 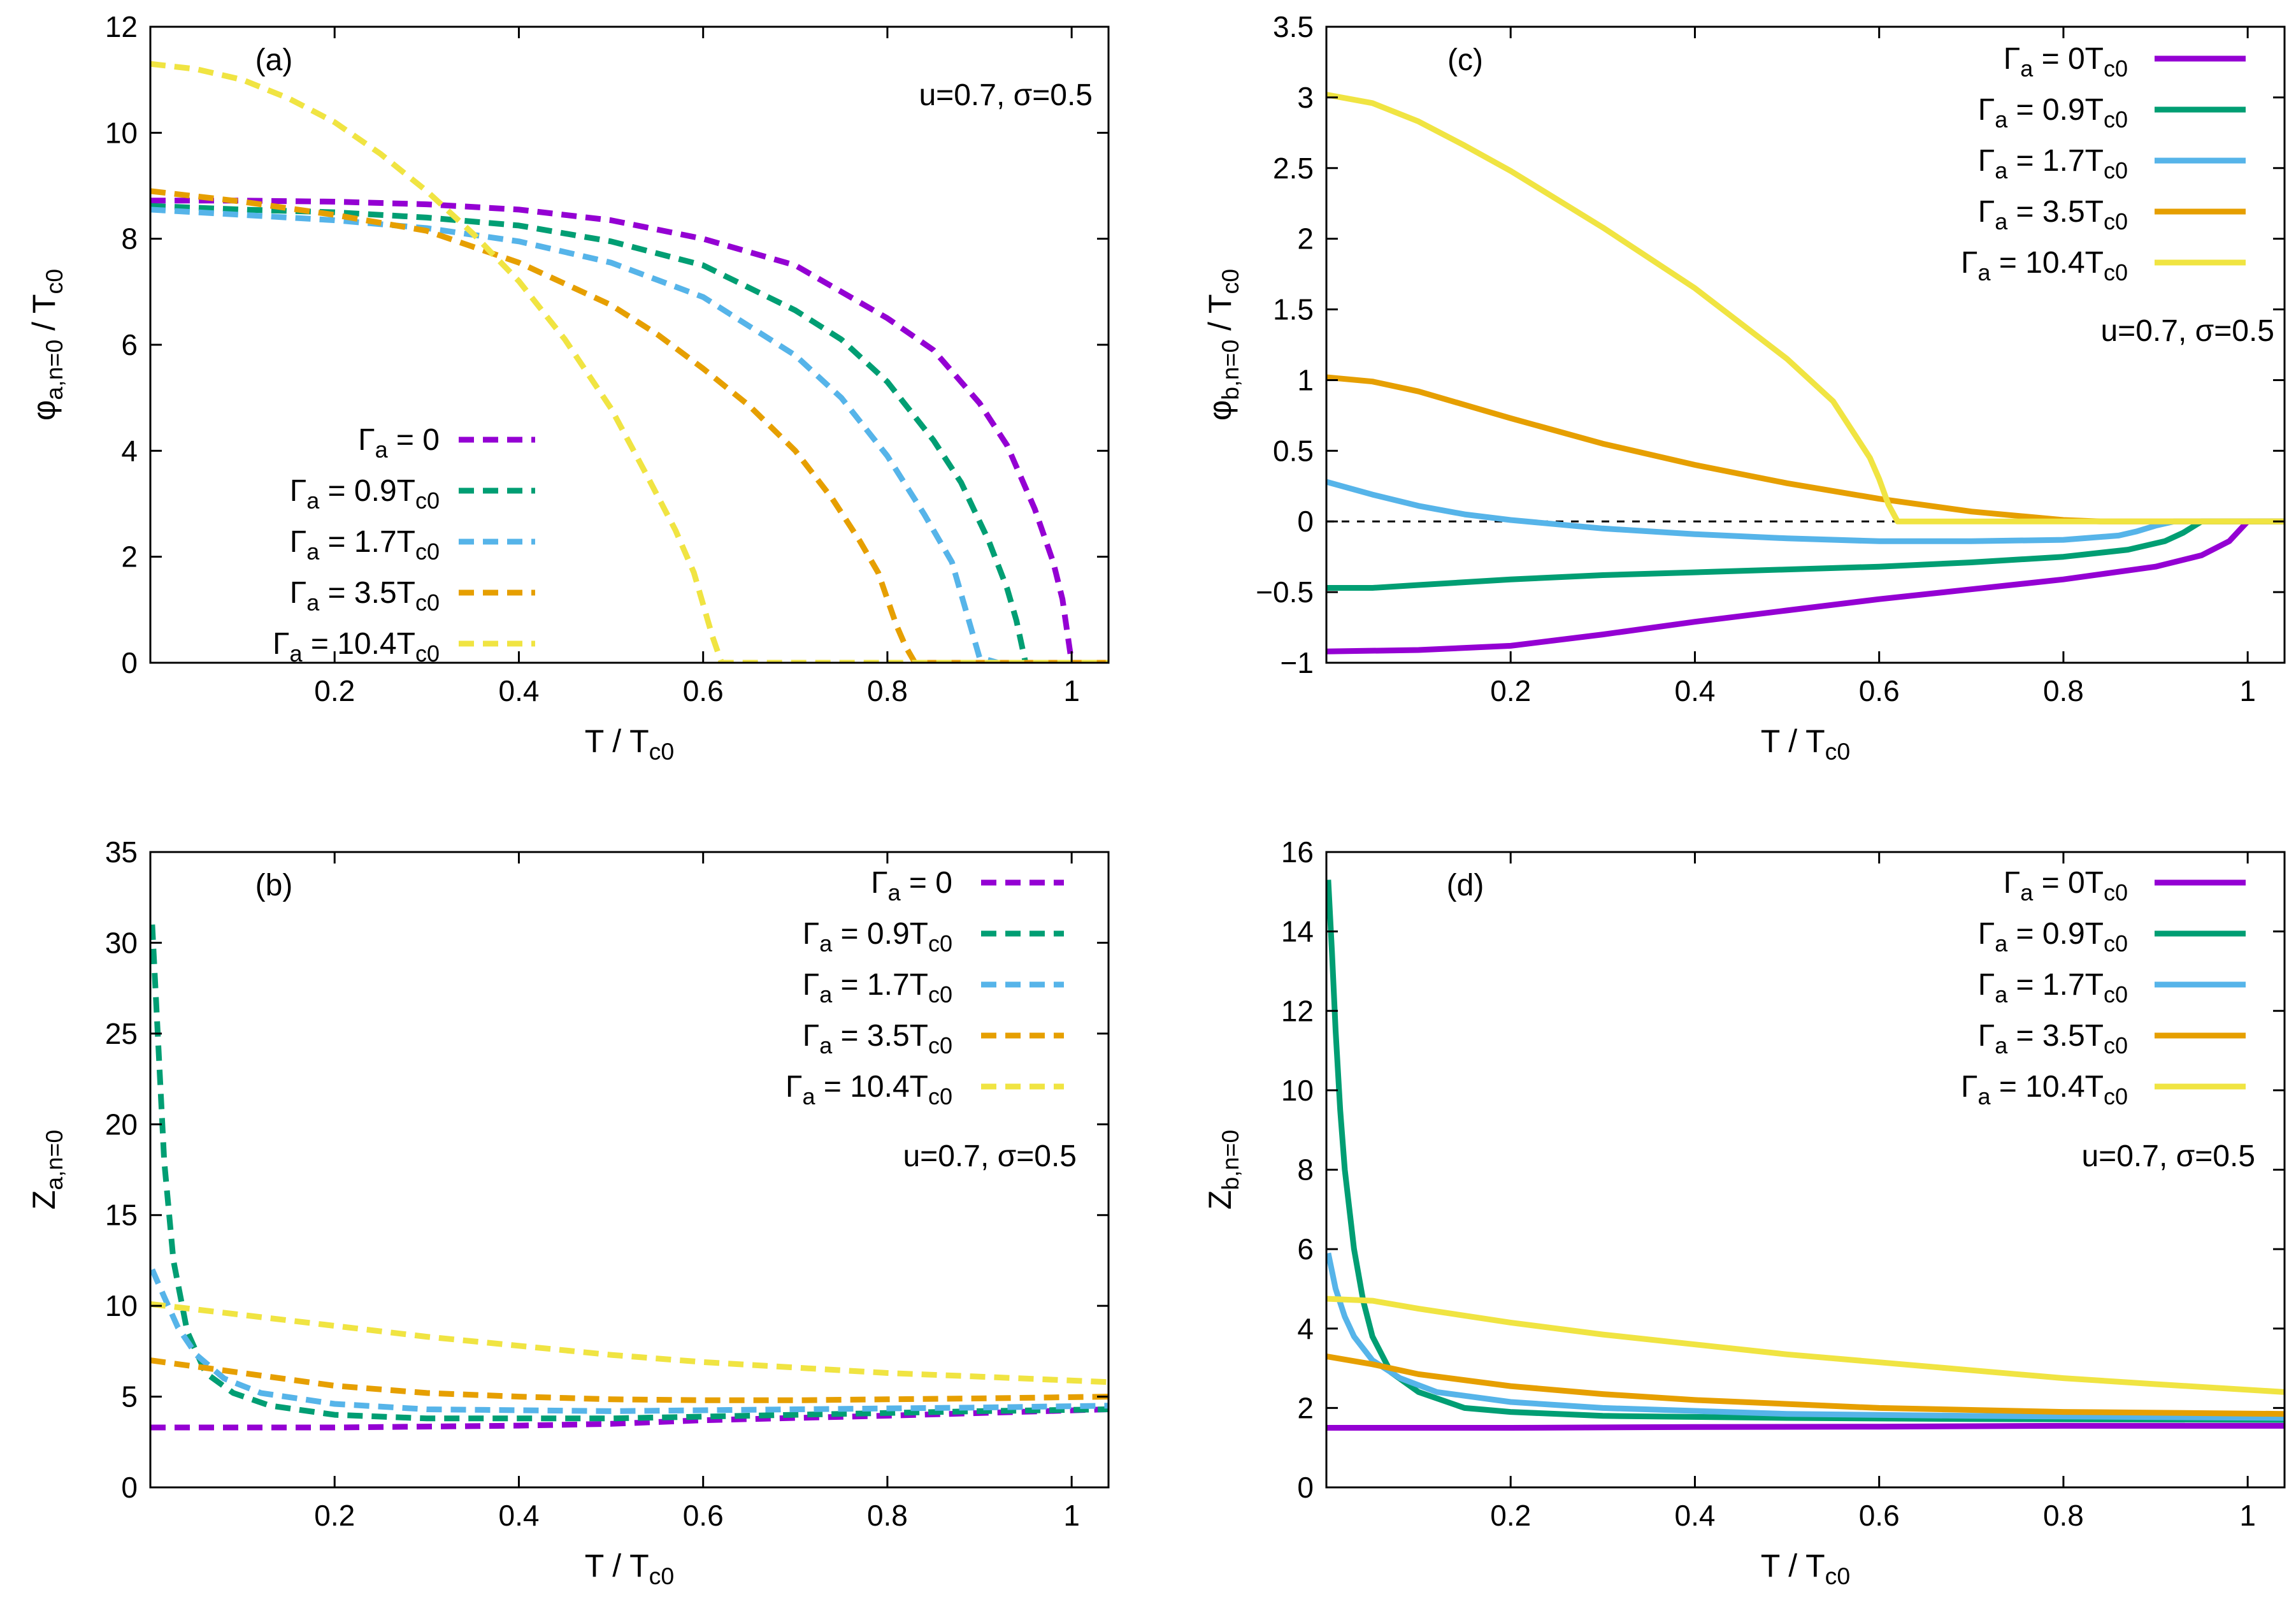 What do you see at coordinates (1285, 592) in the screenshot?
I see `y-tick-label: −0.5` at bounding box center [1285, 592].